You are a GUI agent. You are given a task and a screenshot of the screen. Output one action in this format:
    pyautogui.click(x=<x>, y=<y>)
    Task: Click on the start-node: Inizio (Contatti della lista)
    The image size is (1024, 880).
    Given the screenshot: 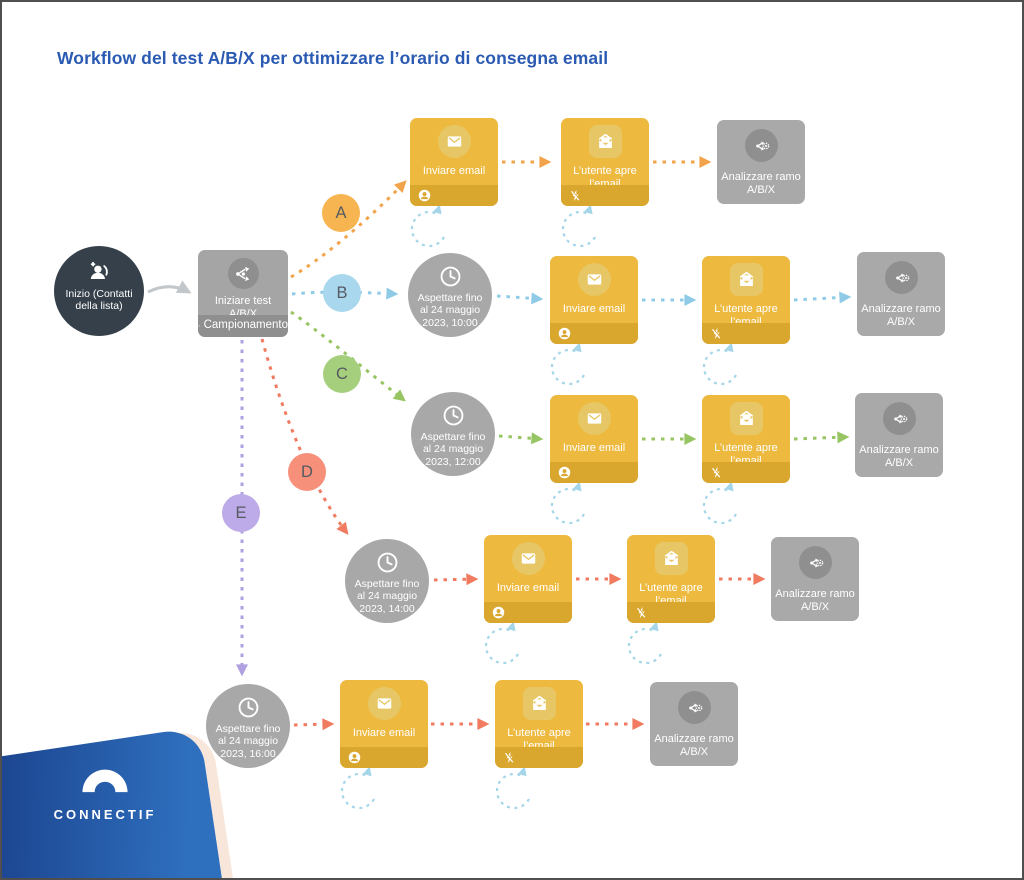 What is the action you would take?
    pyautogui.click(x=99, y=291)
    